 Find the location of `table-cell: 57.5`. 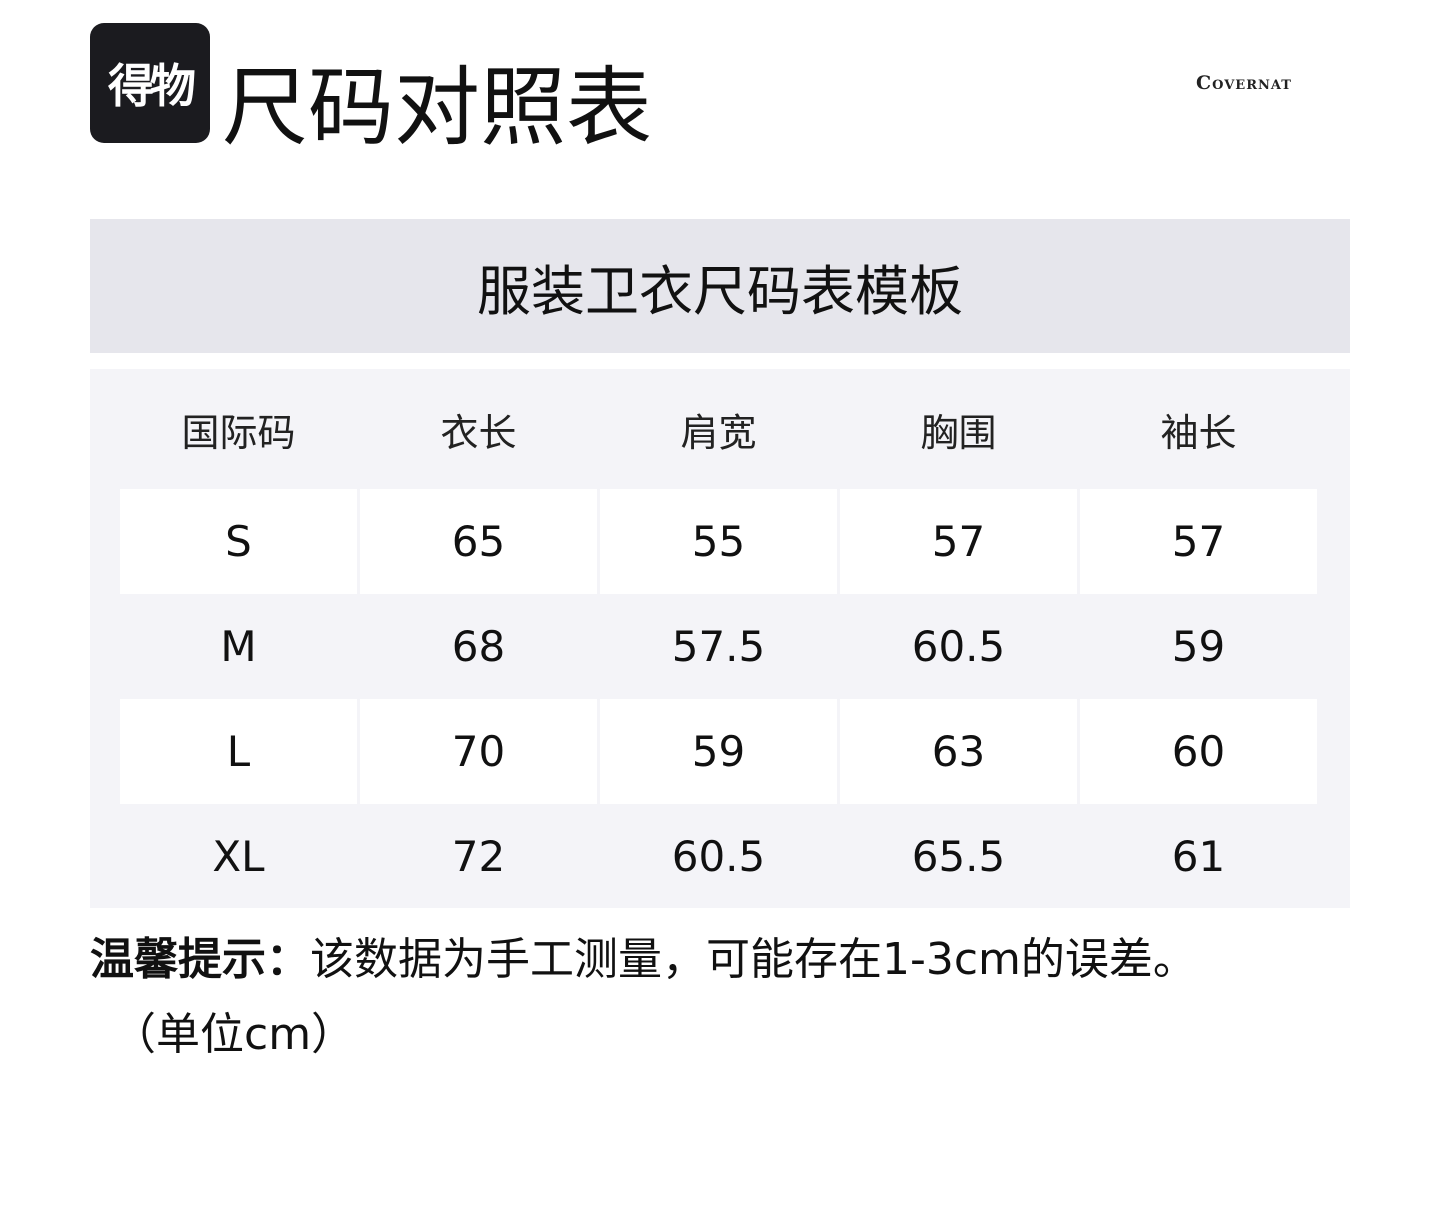

table-cell: 57.5 is located at coordinates (718, 646).